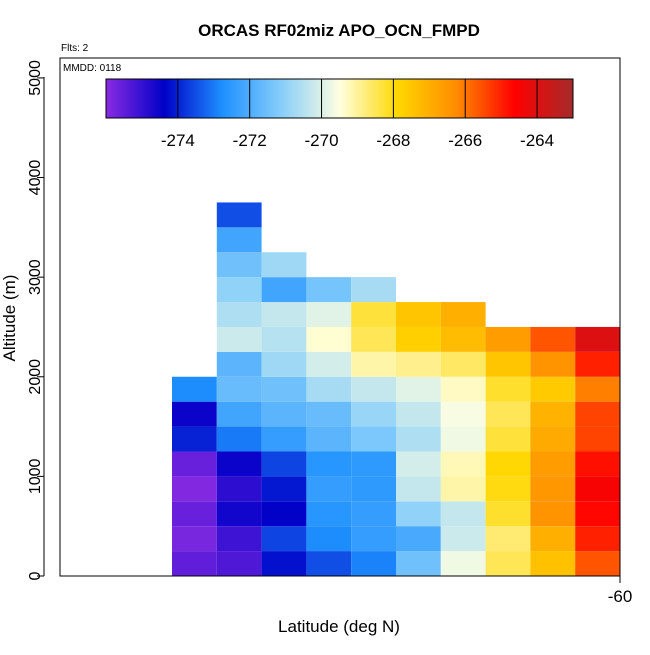 The width and height of the screenshot is (650, 655). I want to click on colorbar-tick-label: -274, so click(178, 140).